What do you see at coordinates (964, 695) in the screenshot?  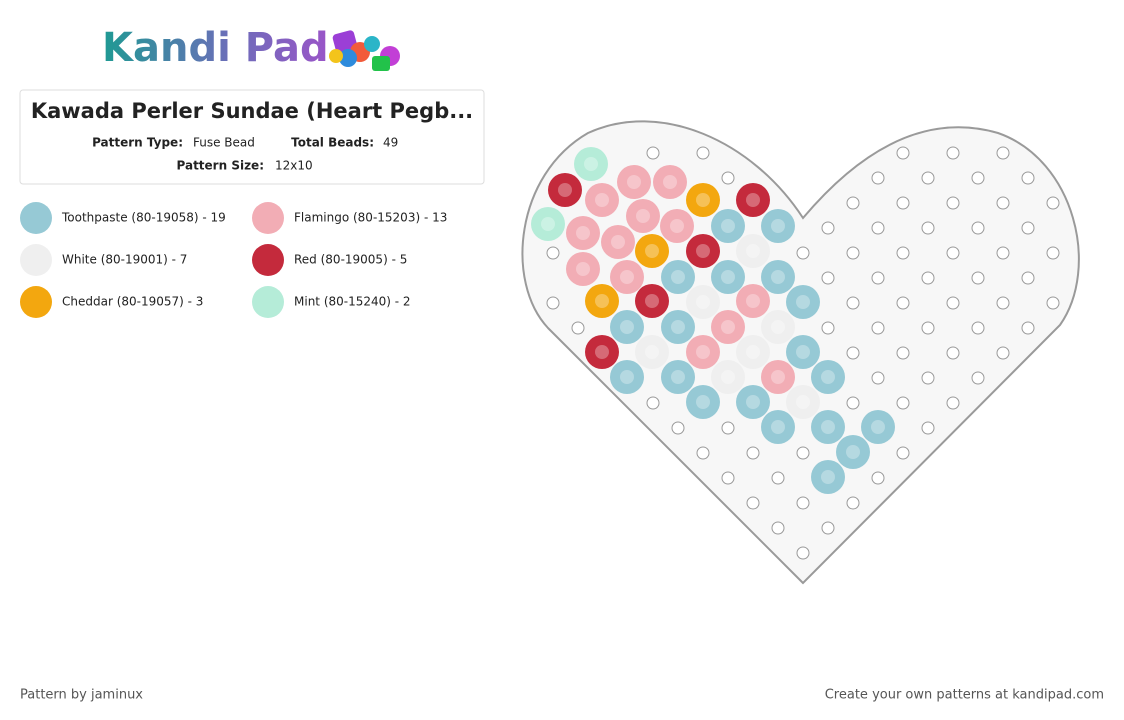 I see `cta: Create your own patterns at kandipad.com` at bounding box center [964, 695].